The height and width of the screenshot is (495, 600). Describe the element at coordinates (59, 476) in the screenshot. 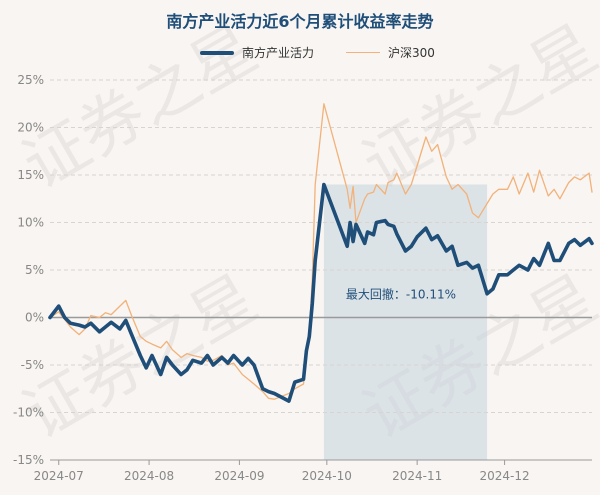

I see `x-tick-label: 2024-07` at that location.